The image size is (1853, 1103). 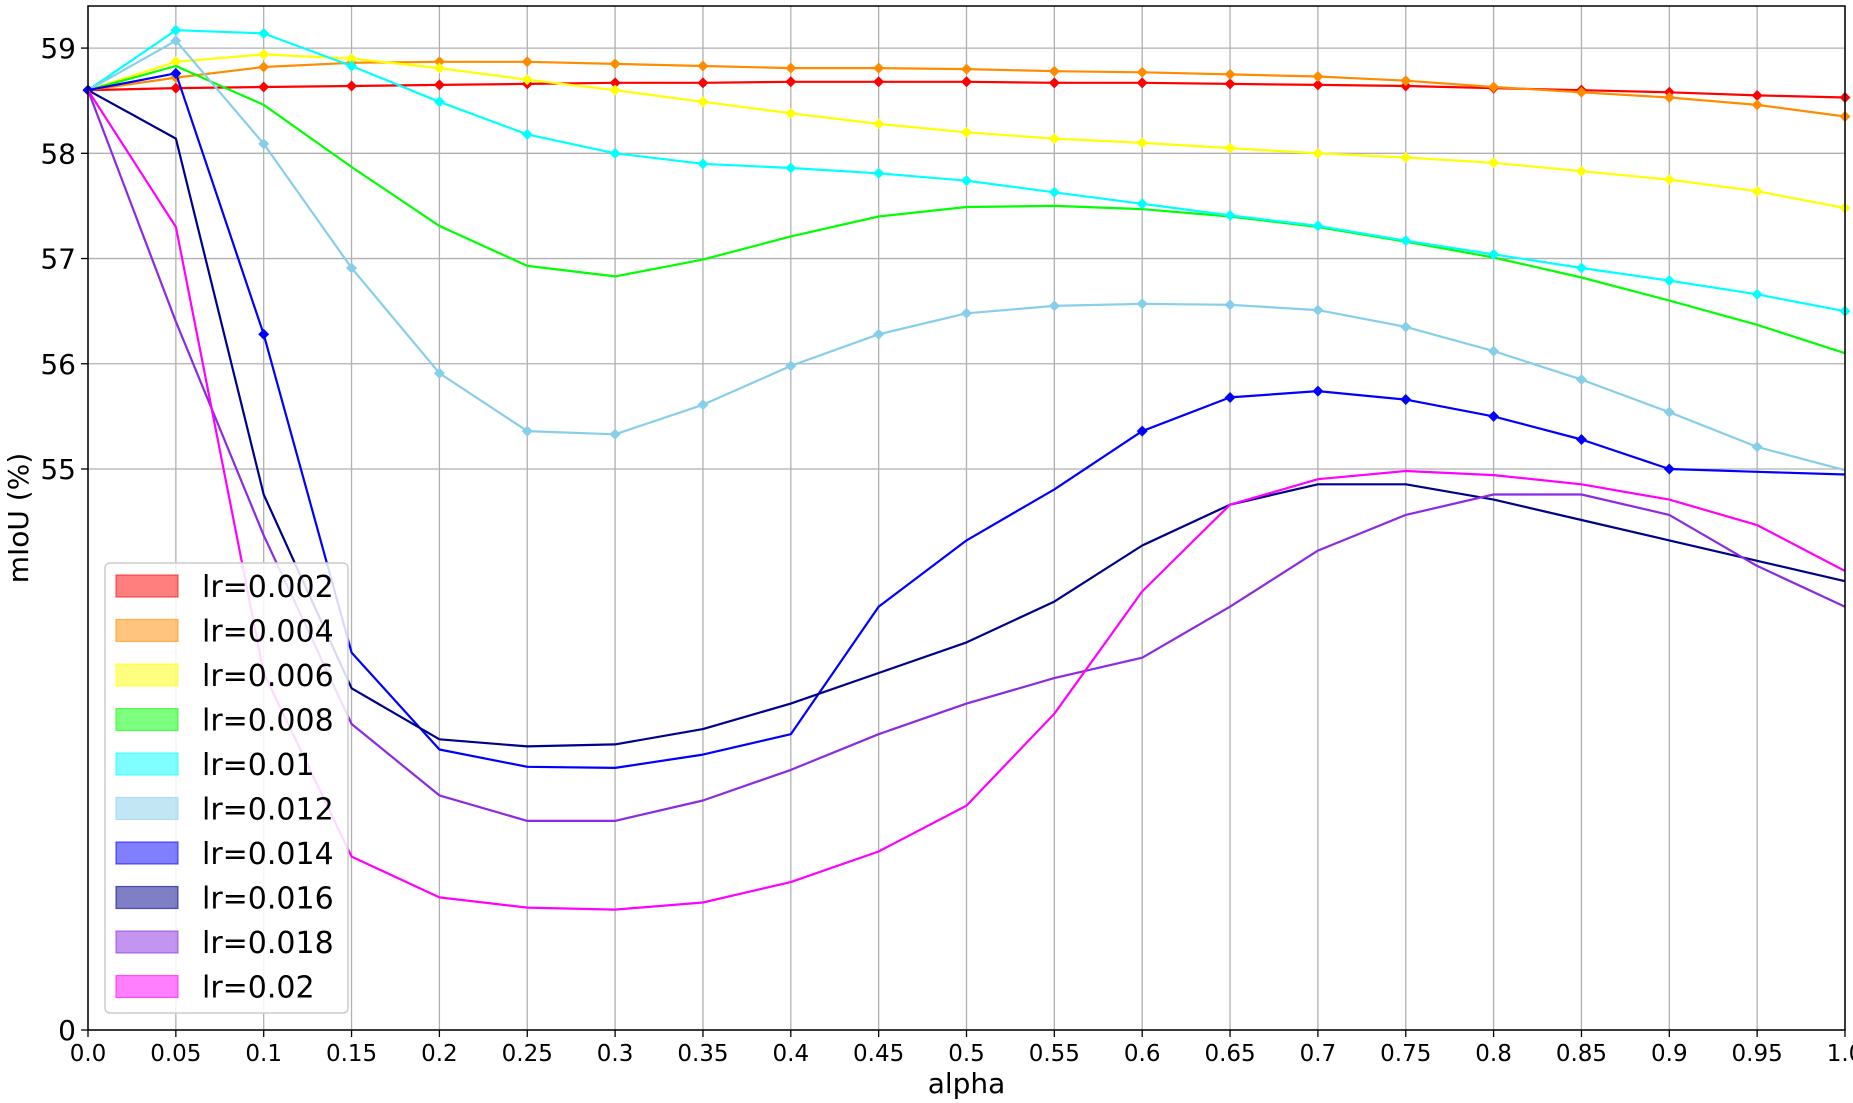 I want to click on x-tick-label: 0.15, so click(x=351, y=1054).